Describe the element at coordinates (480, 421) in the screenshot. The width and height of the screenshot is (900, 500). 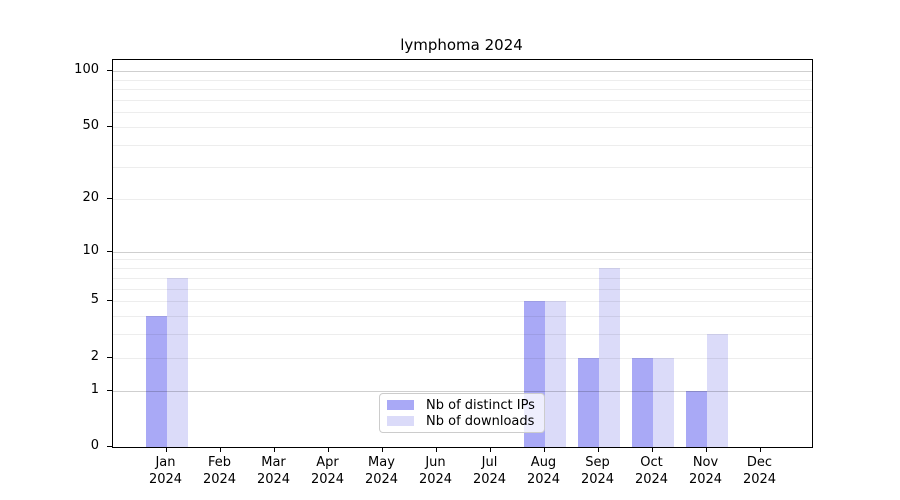
I see `legend-label-nb-of-downloads: Nb of downloads` at that location.